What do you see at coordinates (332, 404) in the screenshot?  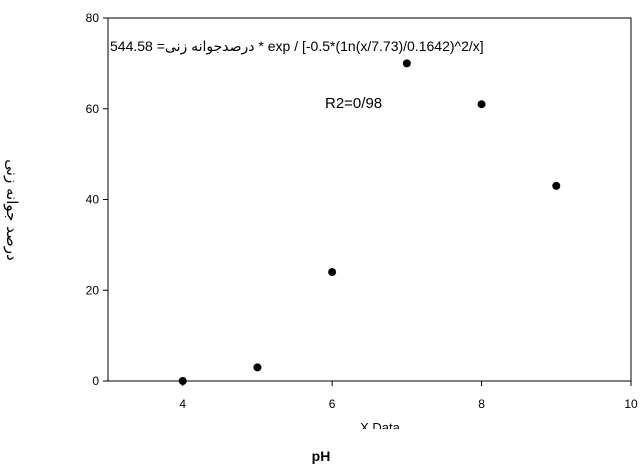 I see `x-tick-label: 6` at bounding box center [332, 404].